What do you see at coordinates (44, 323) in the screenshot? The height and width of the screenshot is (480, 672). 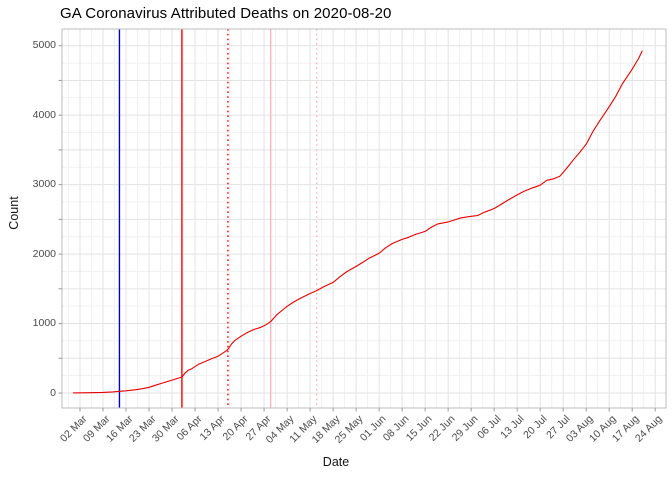 I see `y-tick-label: 1000` at bounding box center [44, 323].